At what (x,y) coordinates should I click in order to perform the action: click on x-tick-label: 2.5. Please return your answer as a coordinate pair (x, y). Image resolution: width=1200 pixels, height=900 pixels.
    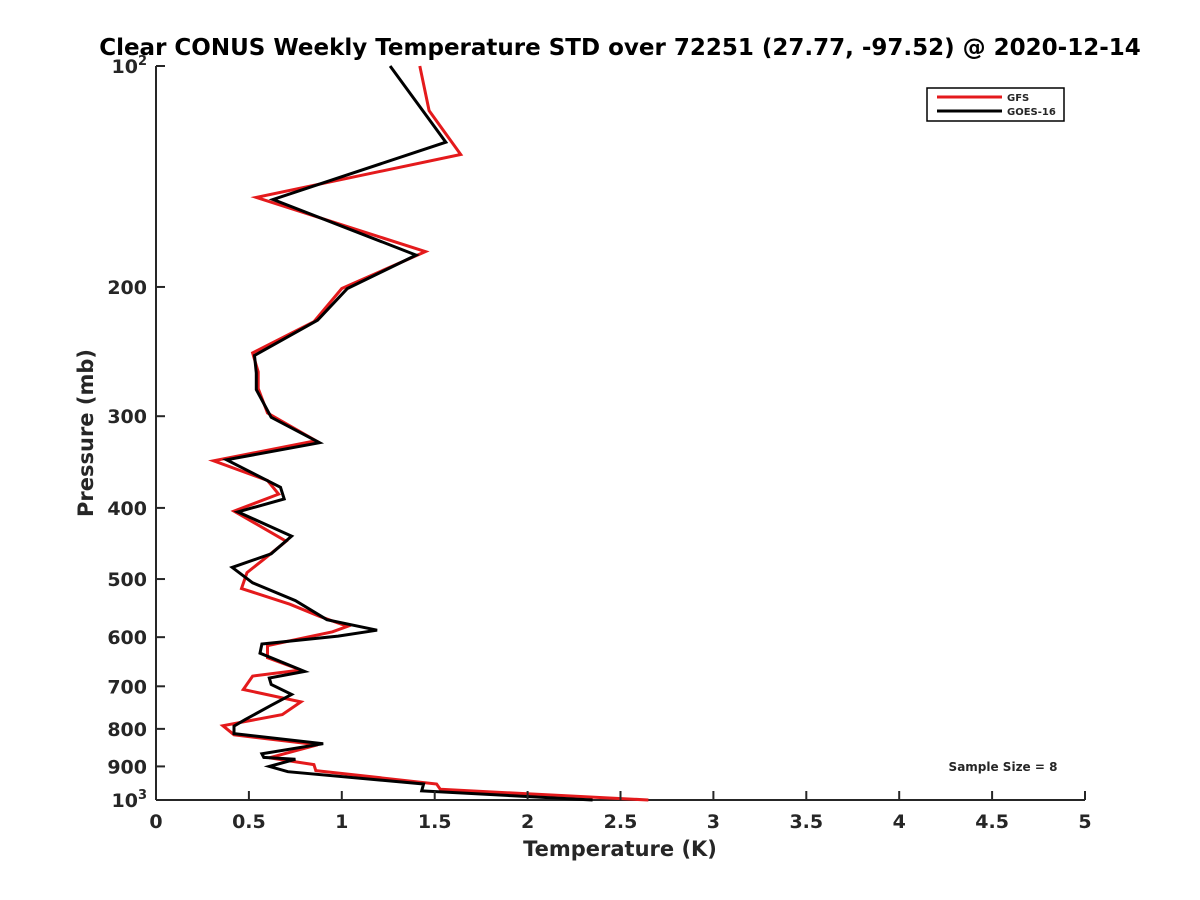
    Looking at the image, I should click on (621, 822).